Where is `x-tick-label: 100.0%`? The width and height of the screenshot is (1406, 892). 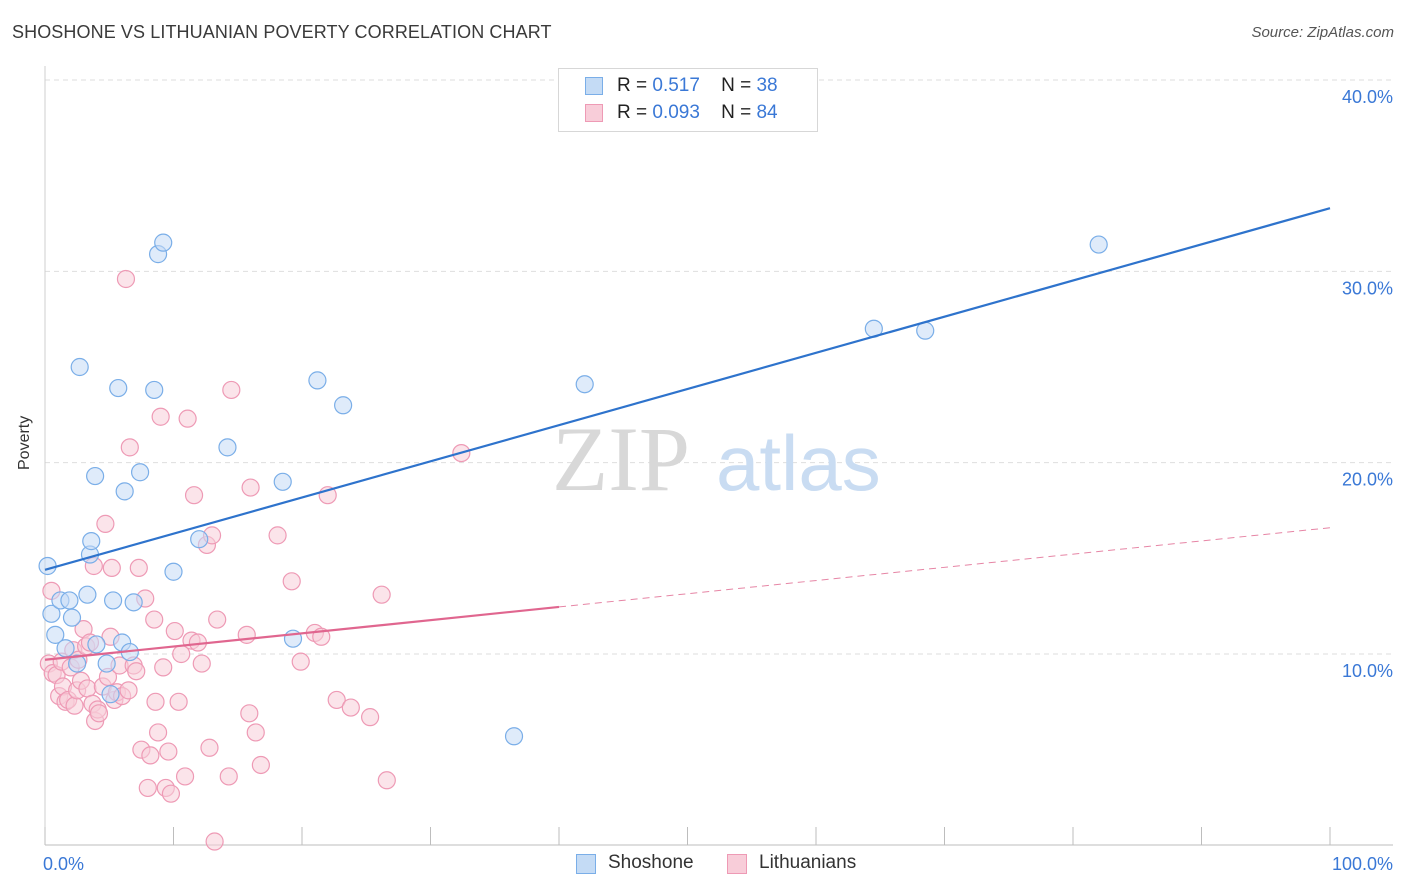
x-tick-label: 100.0% is located at coordinates (1362, 864).